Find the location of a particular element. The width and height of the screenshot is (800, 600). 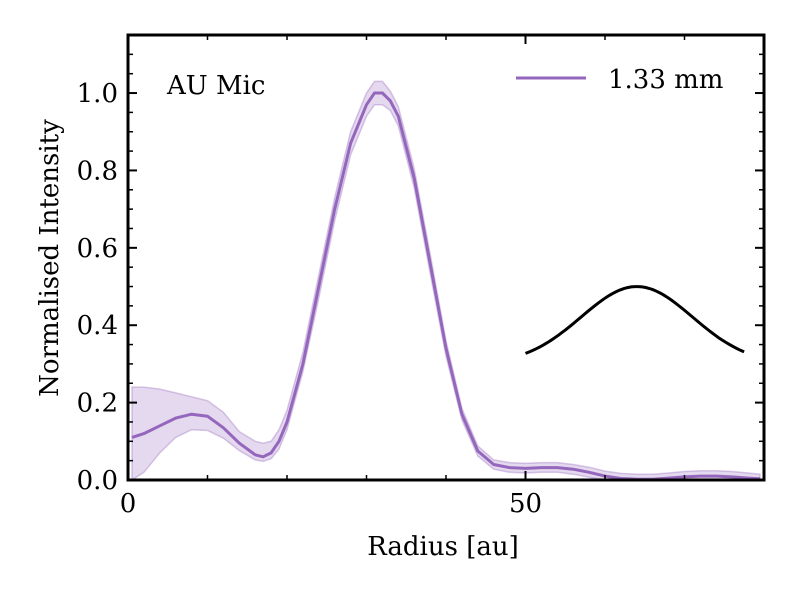

y-tick-label: 0.6 is located at coordinates (97, 249).